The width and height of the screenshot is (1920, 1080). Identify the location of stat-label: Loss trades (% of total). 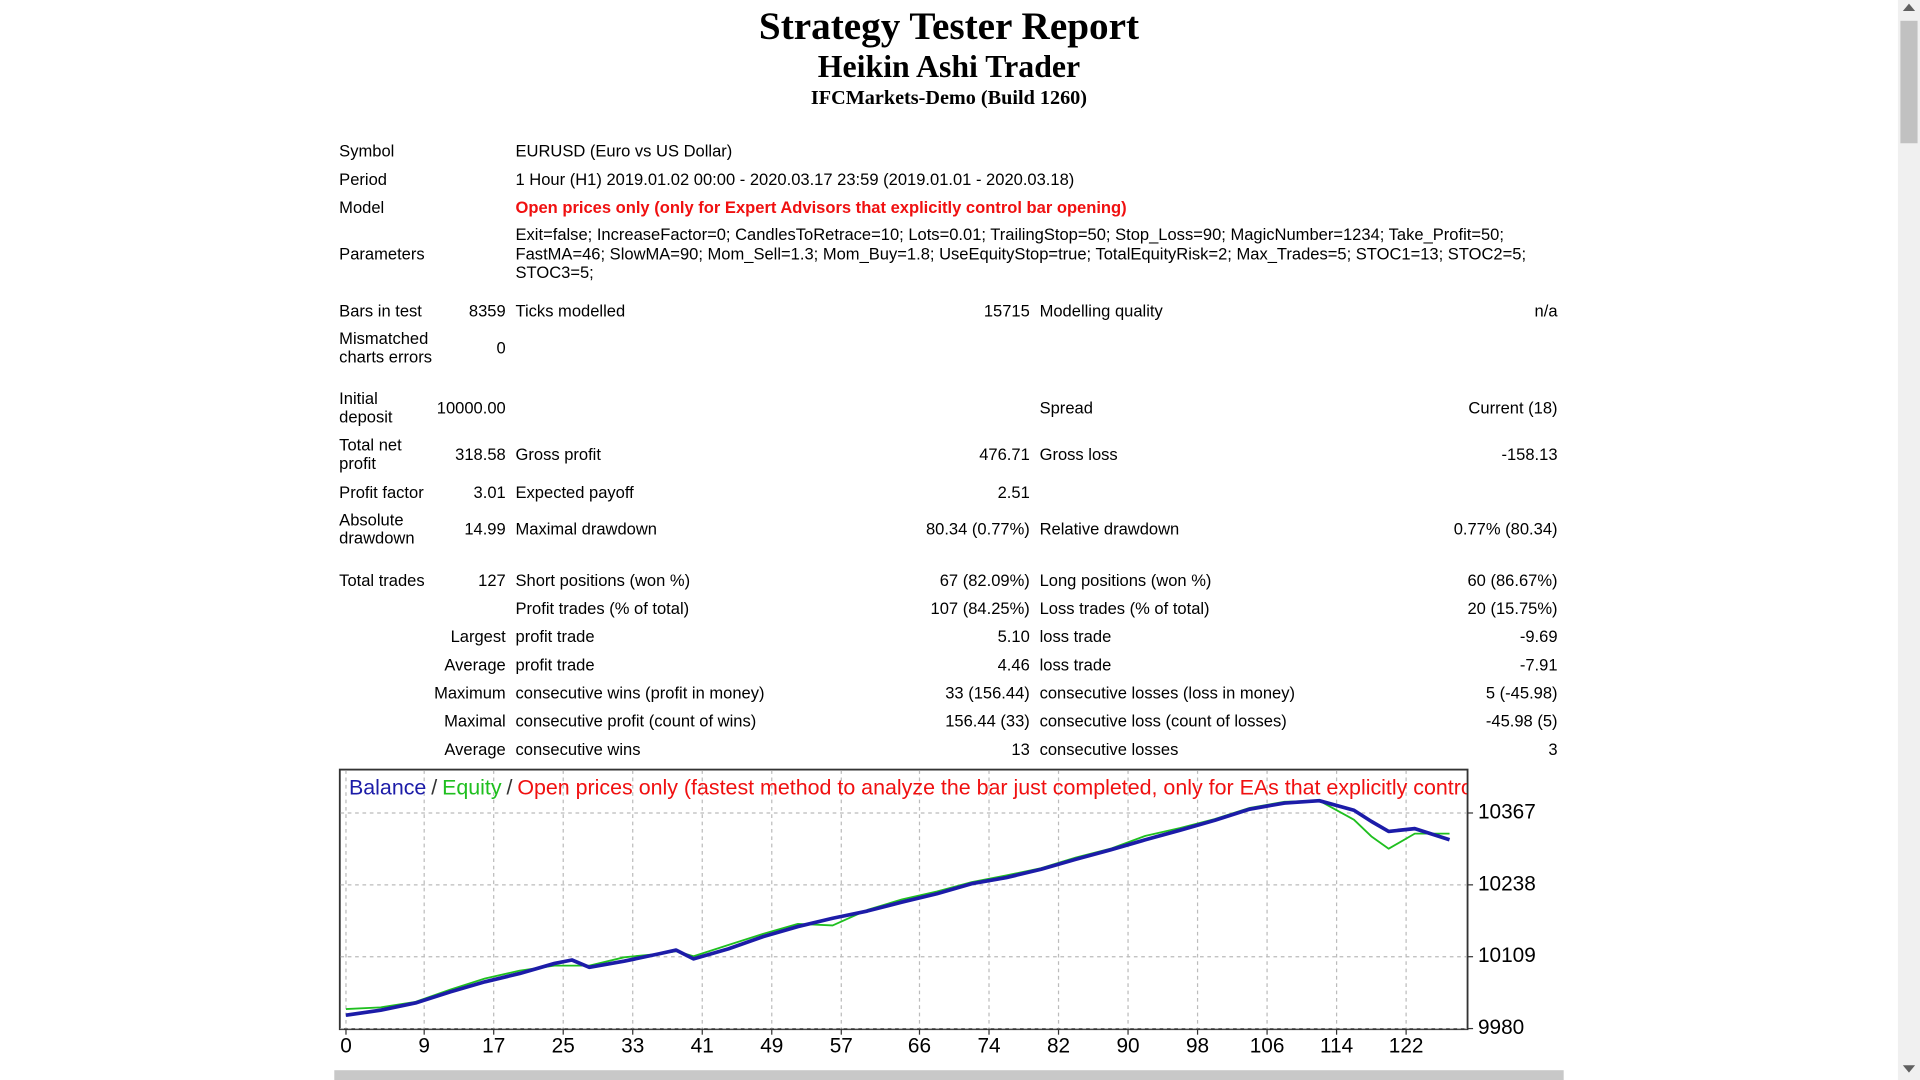
(1124, 608).